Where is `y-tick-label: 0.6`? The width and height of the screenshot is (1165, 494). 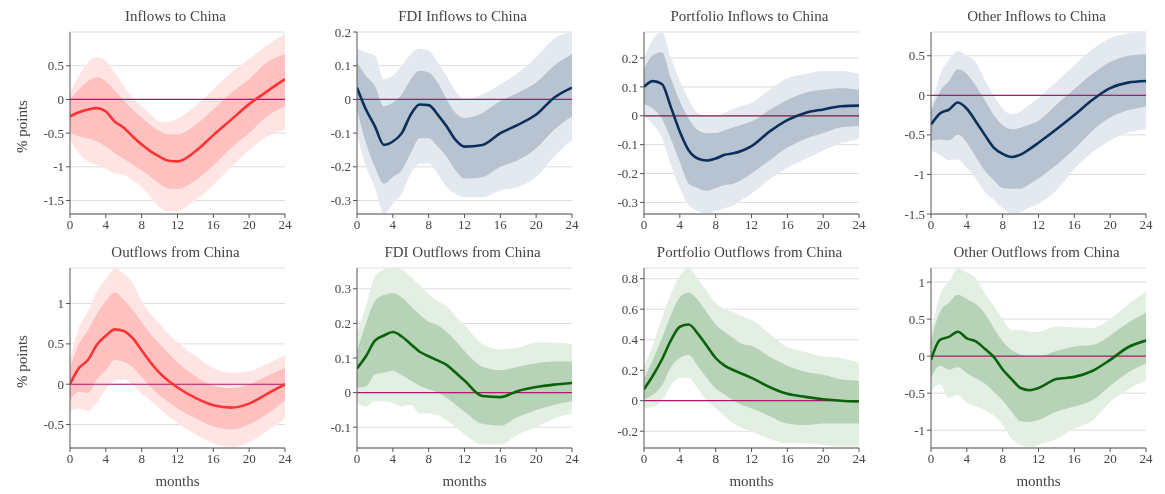
y-tick-label: 0.6 is located at coordinates (630, 309).